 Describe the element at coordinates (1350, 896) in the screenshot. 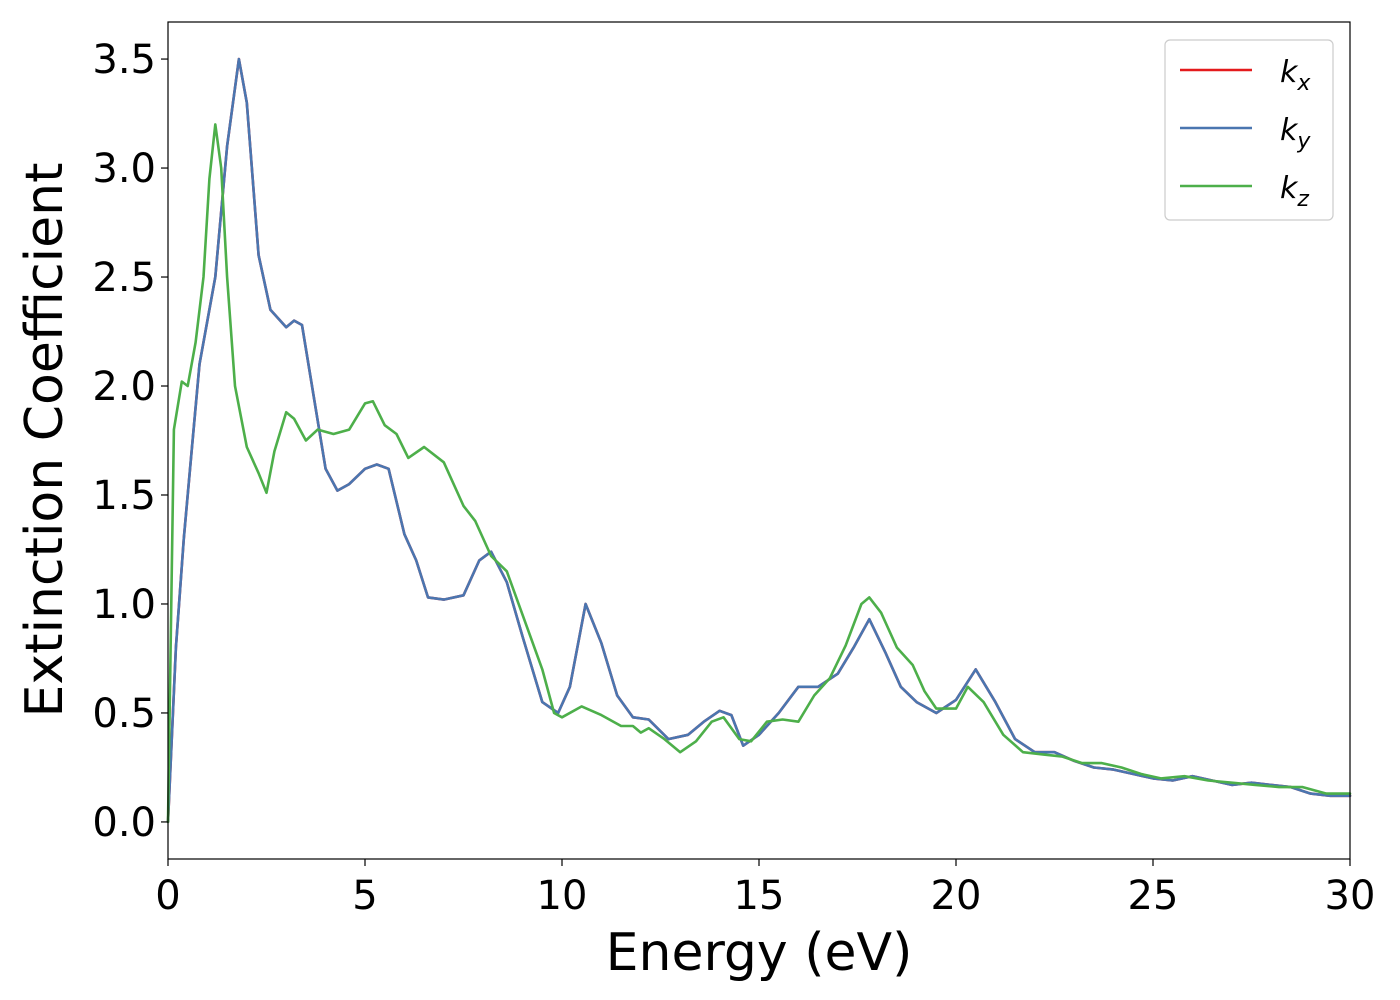

I see `x-tick-label: 30` at that location.